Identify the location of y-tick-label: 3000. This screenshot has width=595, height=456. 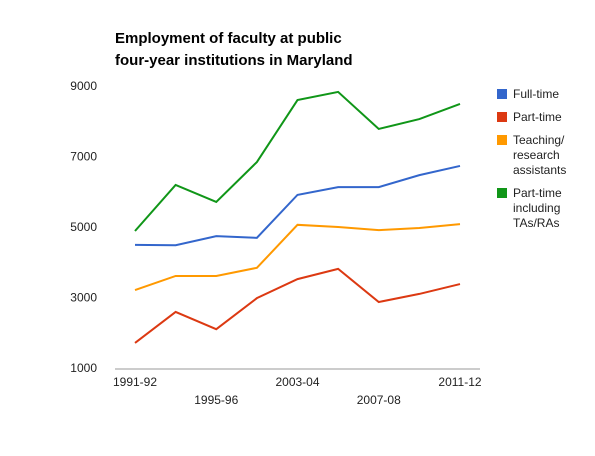
(83, 298).